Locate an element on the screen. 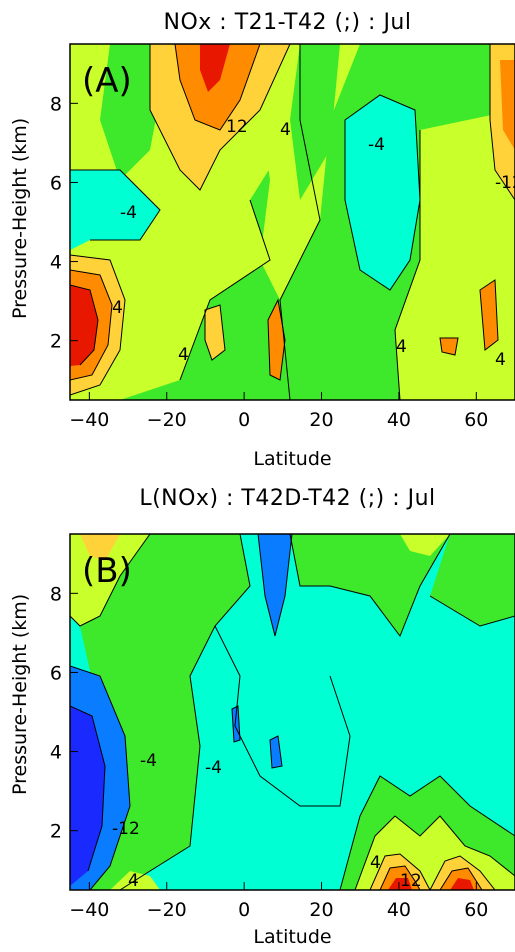 The height and width of the screenshot is (952, 515). region-min is located at coordinates (87, 796).